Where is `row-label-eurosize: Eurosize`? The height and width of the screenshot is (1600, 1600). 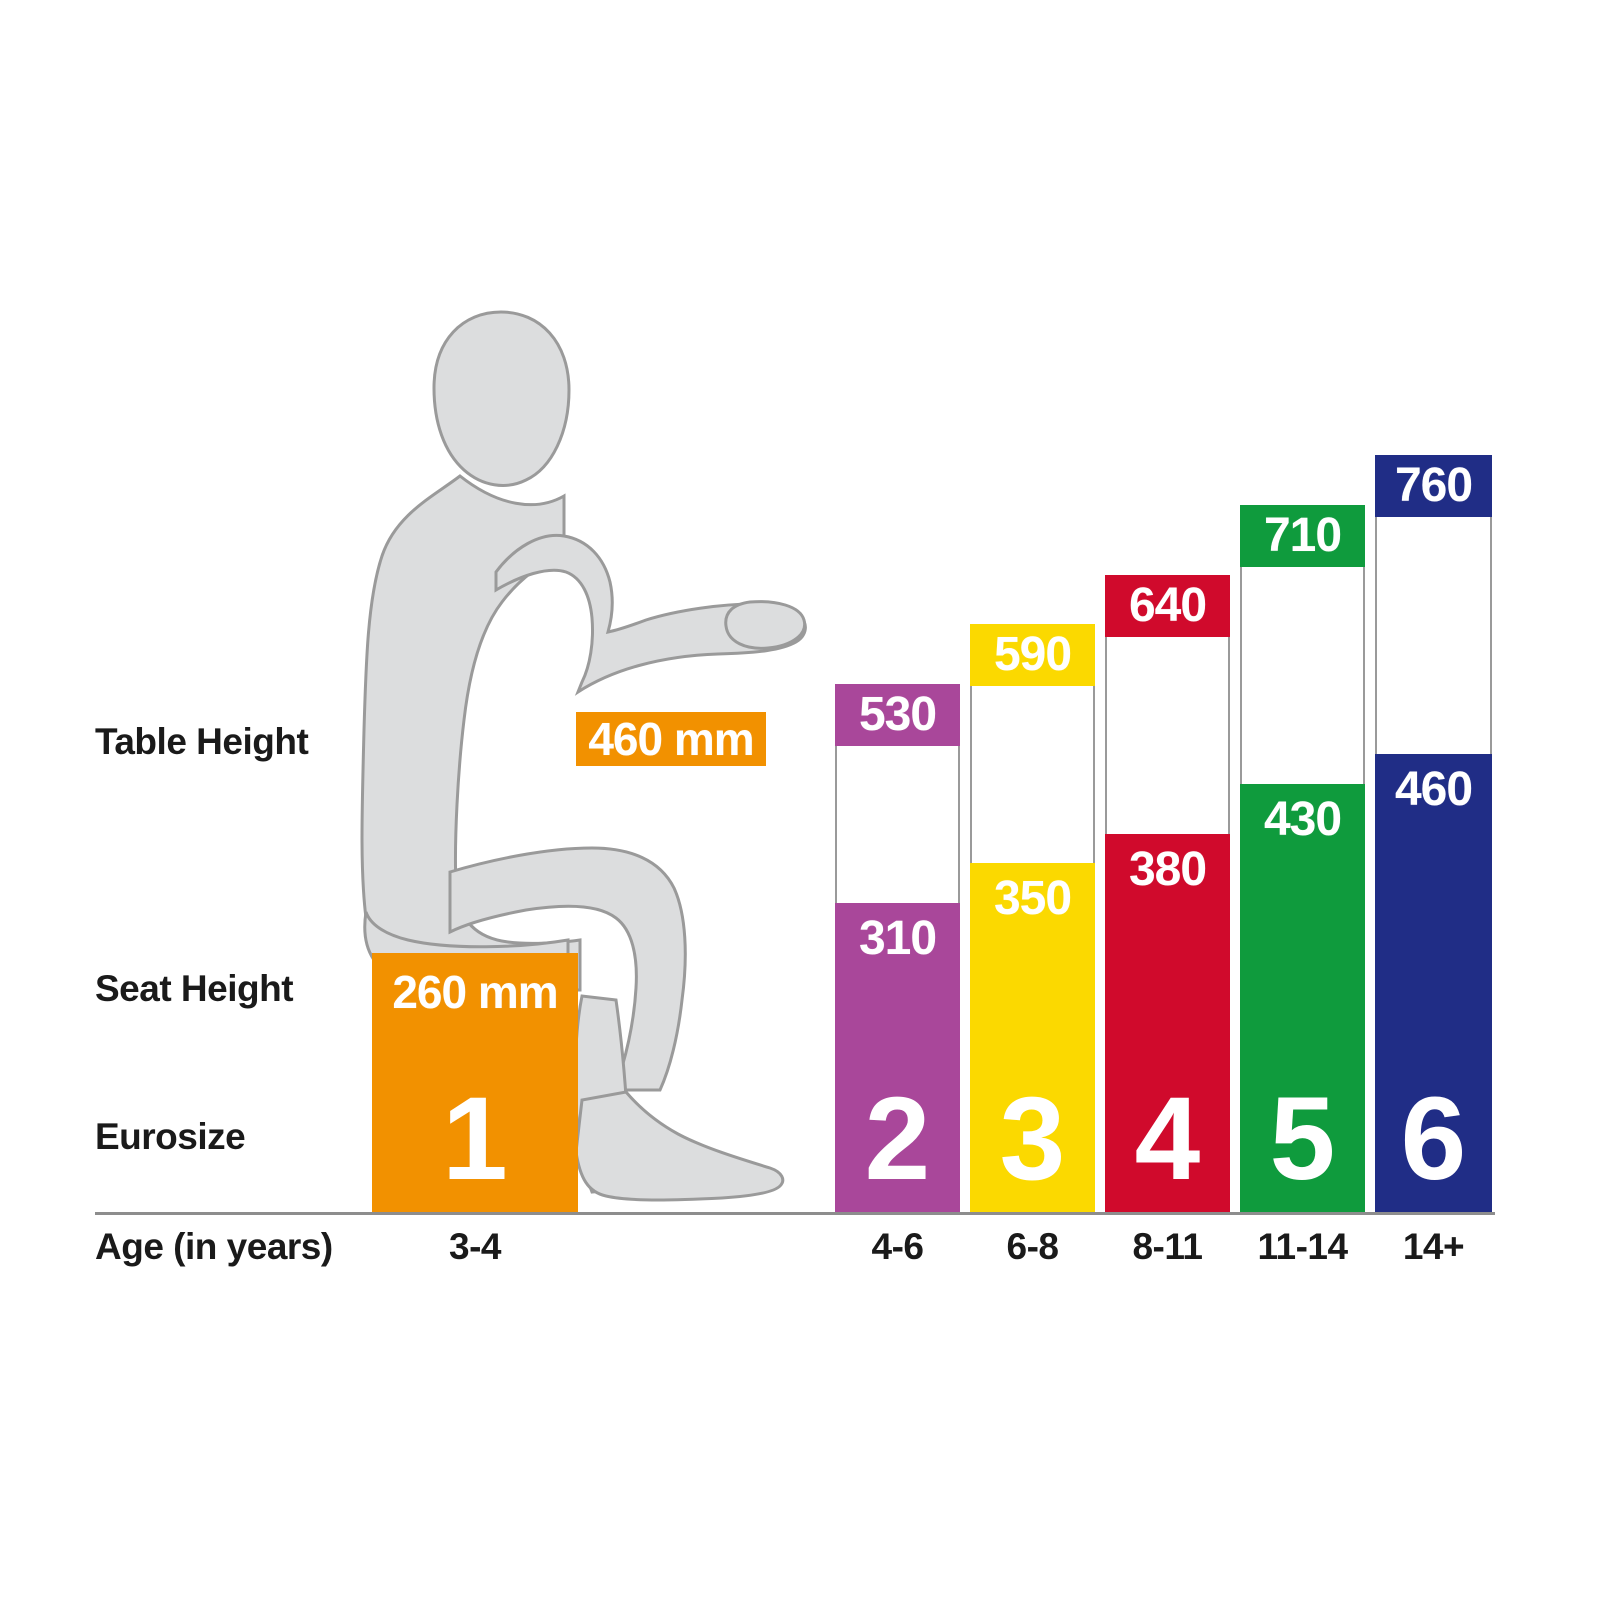 row-label-eurosize: Eurosize is located at coordinates (170, 1136).